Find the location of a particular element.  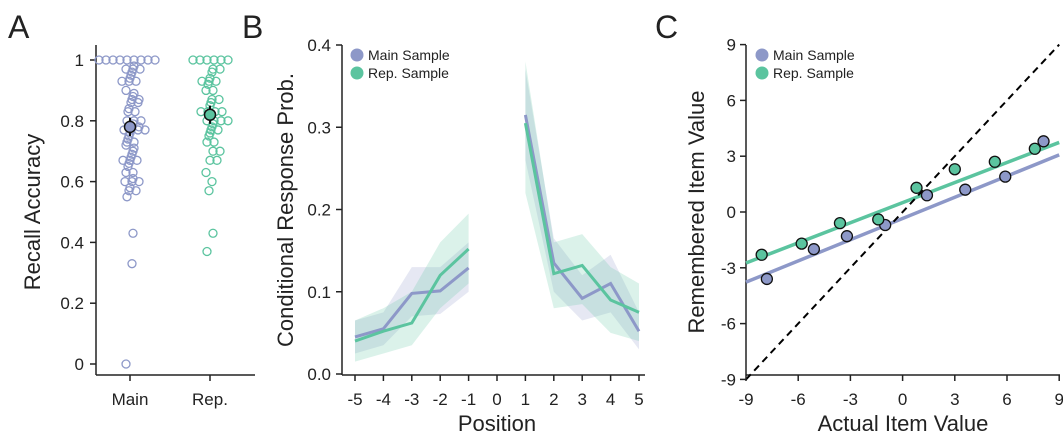

panel-a-y-ticks: 0 0.2 0.4 0.6 0.8 1 is located at coordinates (78, 212).